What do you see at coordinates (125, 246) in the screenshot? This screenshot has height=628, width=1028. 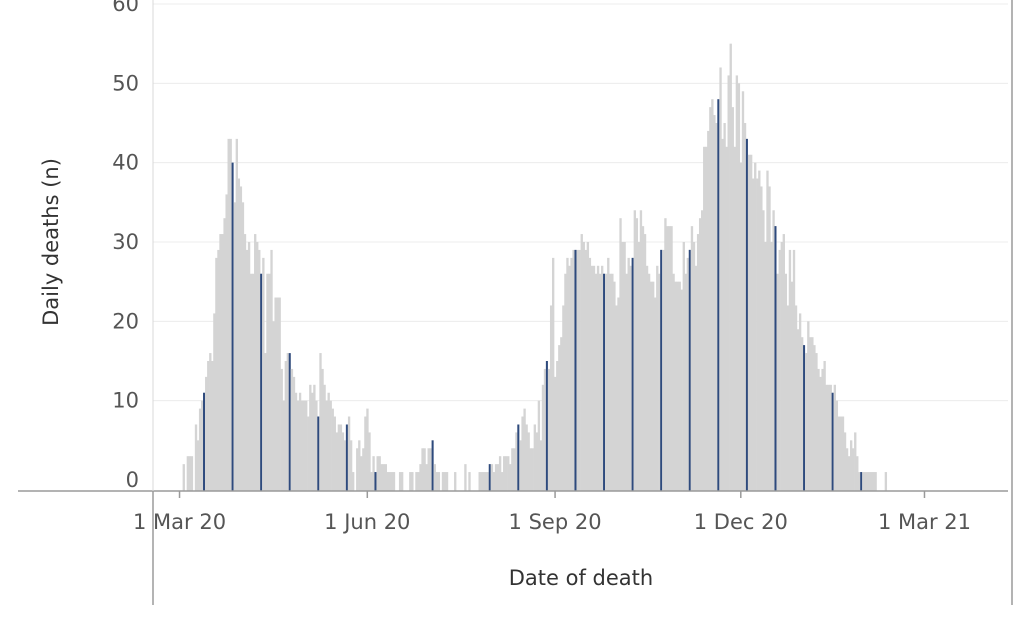 I see `y-ticks: 0 10 20 30 40 50 60` at bounding box center [125, 246].